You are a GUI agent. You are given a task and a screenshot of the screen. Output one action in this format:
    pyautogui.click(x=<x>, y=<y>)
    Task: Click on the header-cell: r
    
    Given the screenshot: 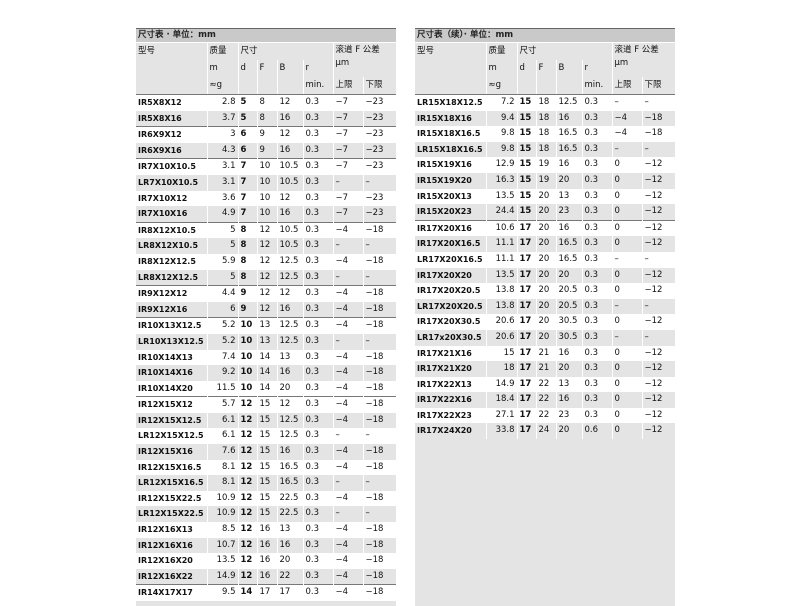 What is the action you would take?
    pyautogui.click(x=318, y=68)
    